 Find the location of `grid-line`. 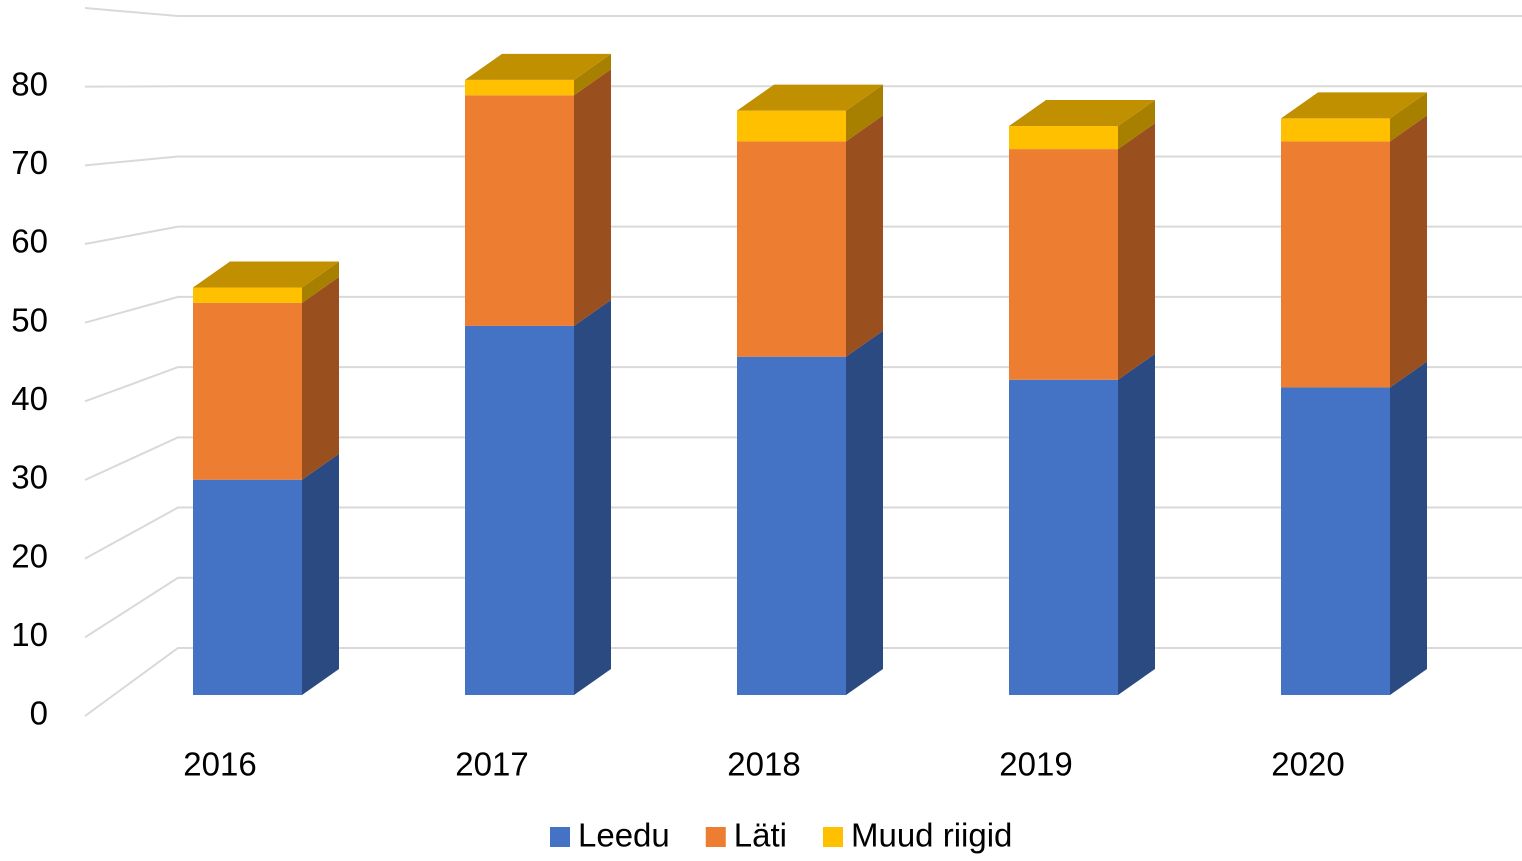

grid-line is located at coordinates (803, 12).